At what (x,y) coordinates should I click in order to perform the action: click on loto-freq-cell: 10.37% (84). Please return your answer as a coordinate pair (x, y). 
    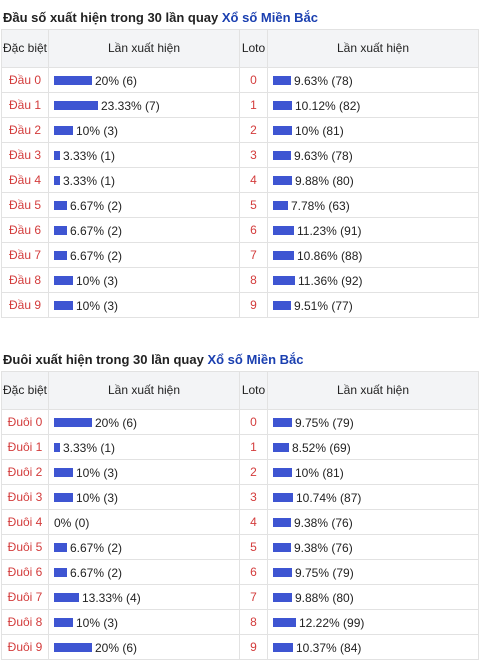
    Looking at the image, I should click on (373, 647).